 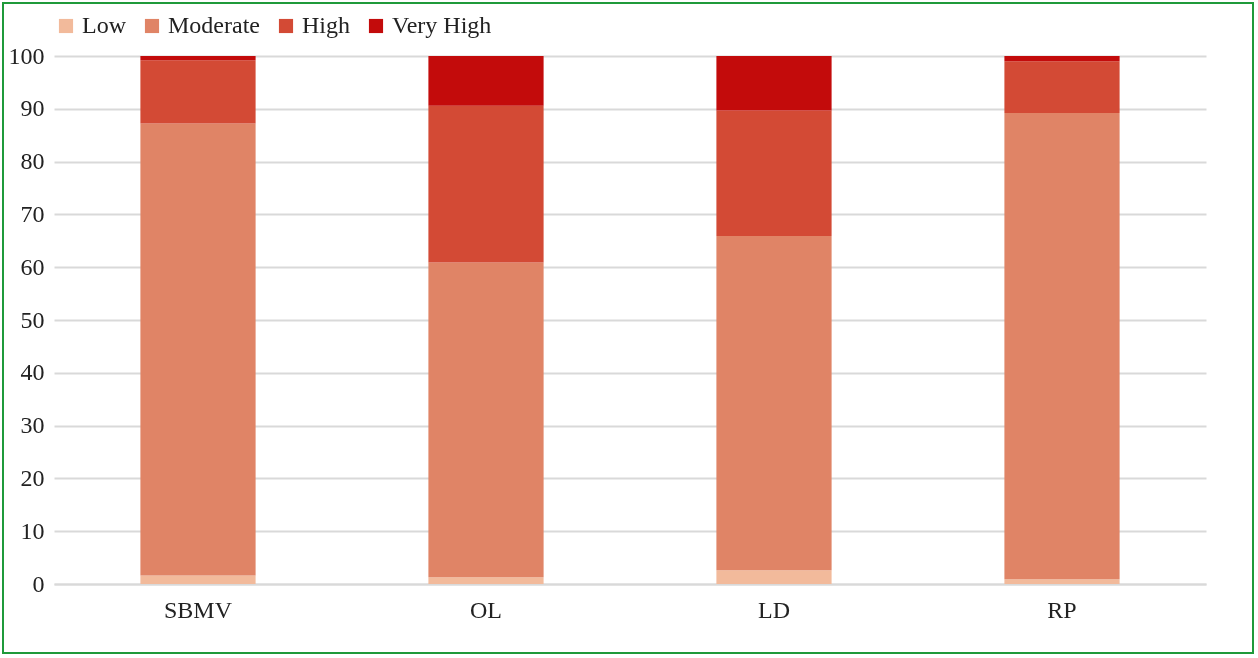 What do you see at coordinates (32, 319) in the screenshot?
I see `y-tick-label: 50` at bounding box center [32, 319].